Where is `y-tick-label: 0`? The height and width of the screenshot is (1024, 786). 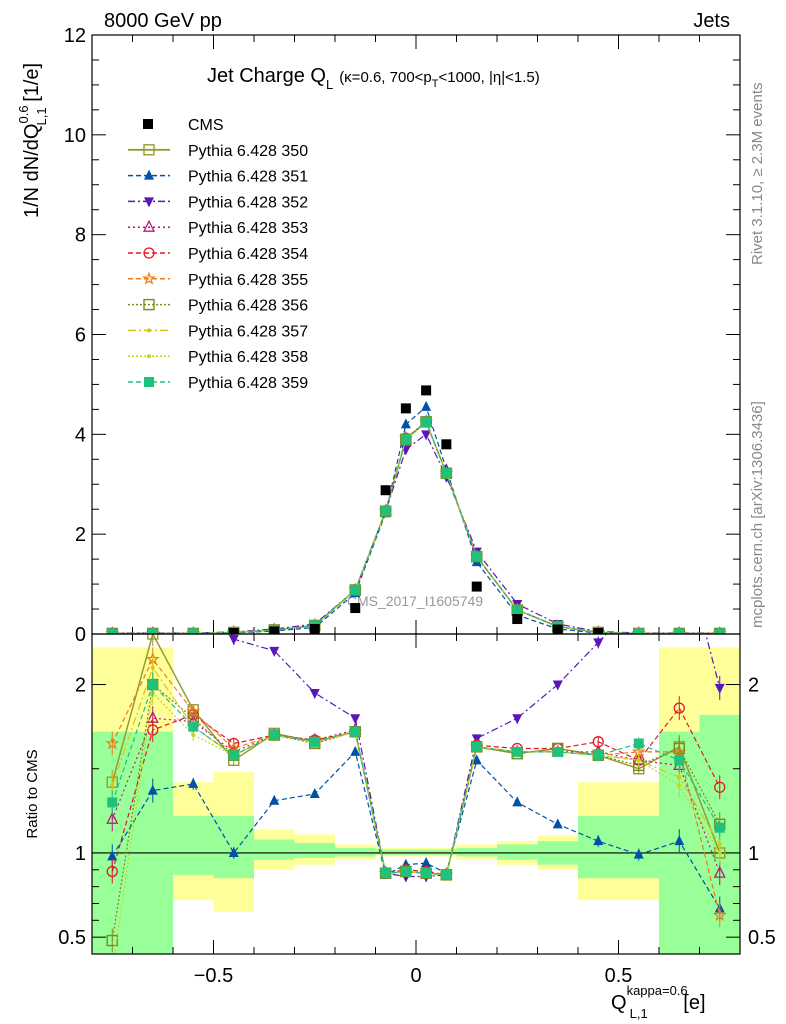 y-tick-label: 0 is located at coordinates (80, 635).